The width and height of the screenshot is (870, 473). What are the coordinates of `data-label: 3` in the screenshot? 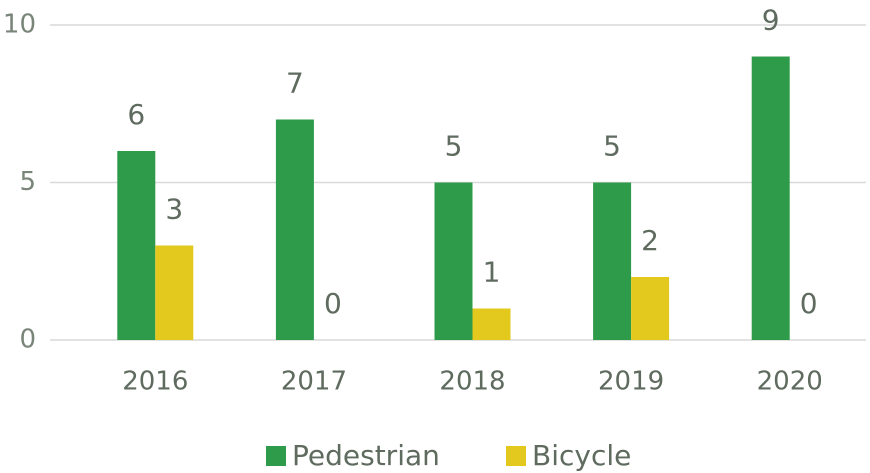 It's located at (174, 209).